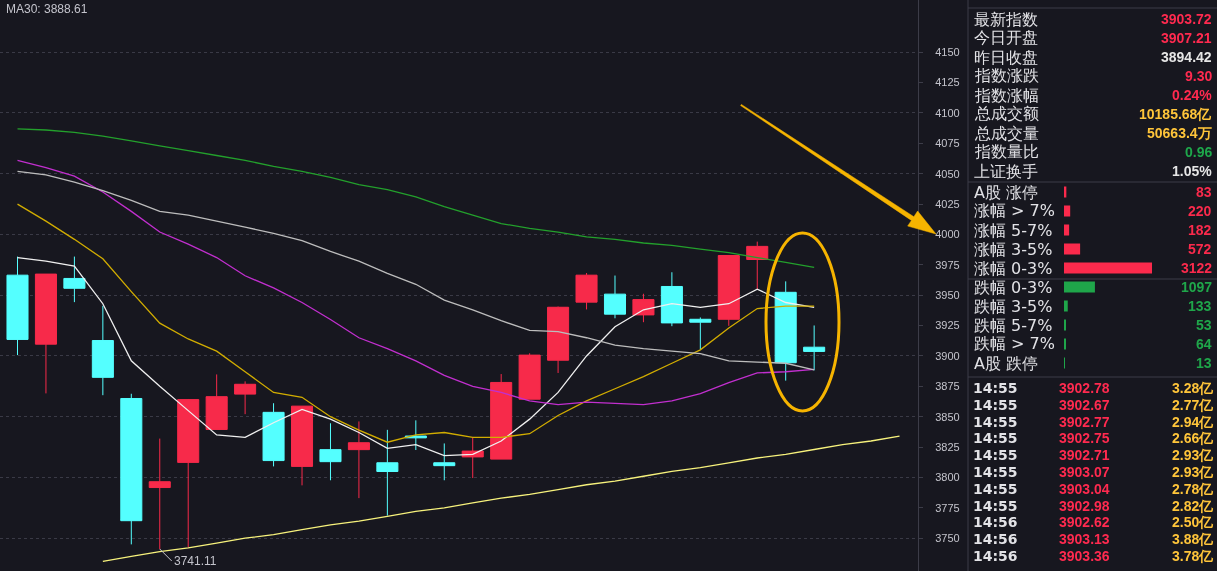  I want to click on y-tick-label: 3950, so click(947, 295).